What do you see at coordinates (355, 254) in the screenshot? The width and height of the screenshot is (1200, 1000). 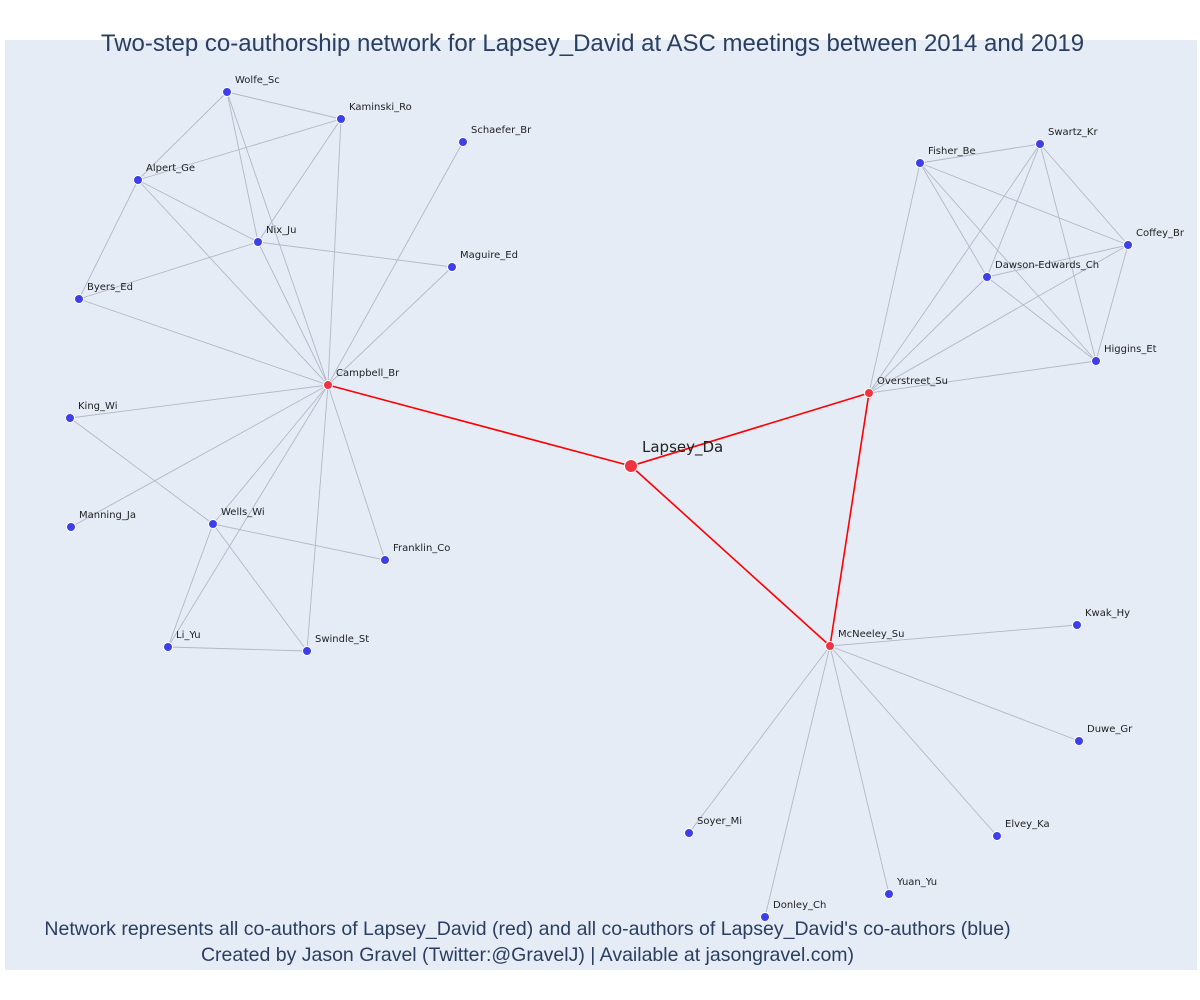 I see `edge-Nix_Ju-Maguire_Ed` at bounding box center [355, 254].